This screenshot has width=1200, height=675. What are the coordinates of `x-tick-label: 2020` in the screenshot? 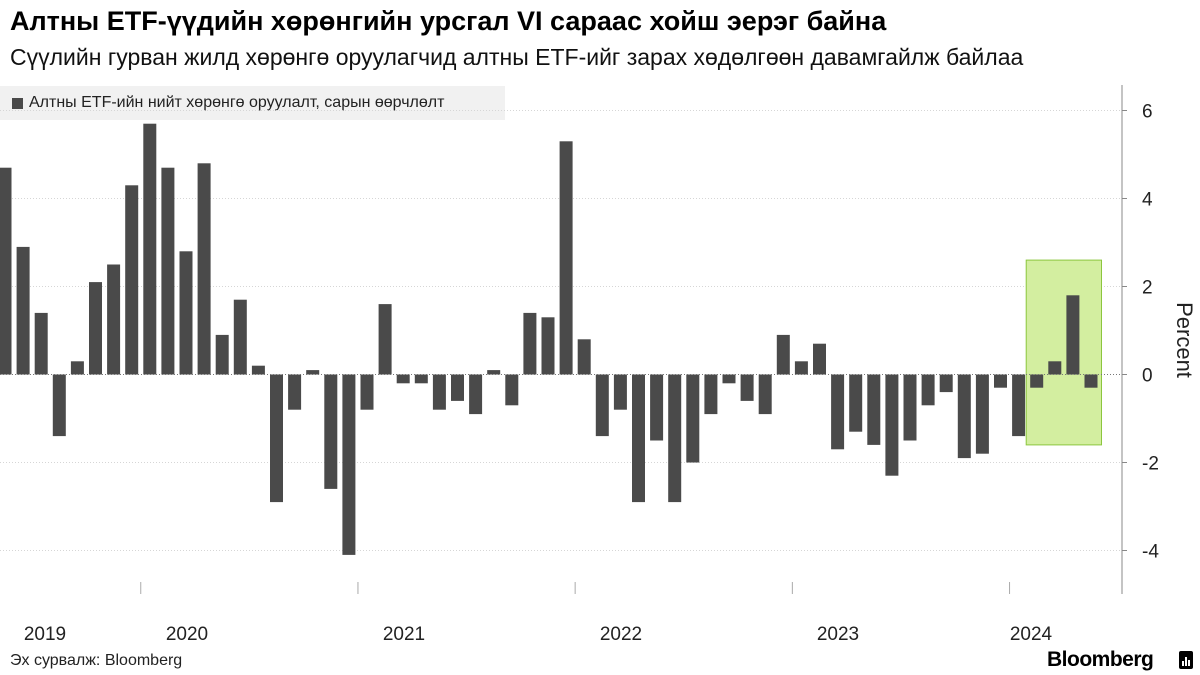 It's located at (187, 632).